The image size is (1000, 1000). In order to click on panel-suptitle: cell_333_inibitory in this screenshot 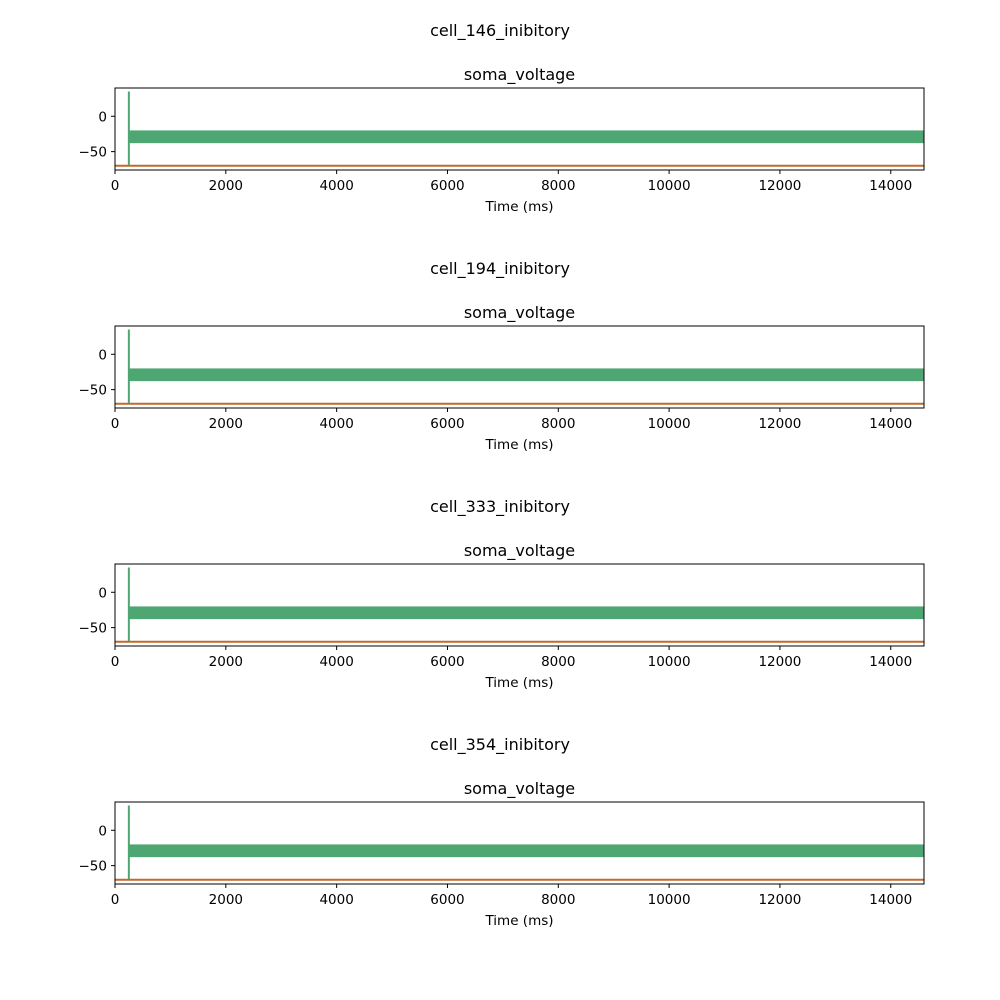, I will do `click(500, 507)`.